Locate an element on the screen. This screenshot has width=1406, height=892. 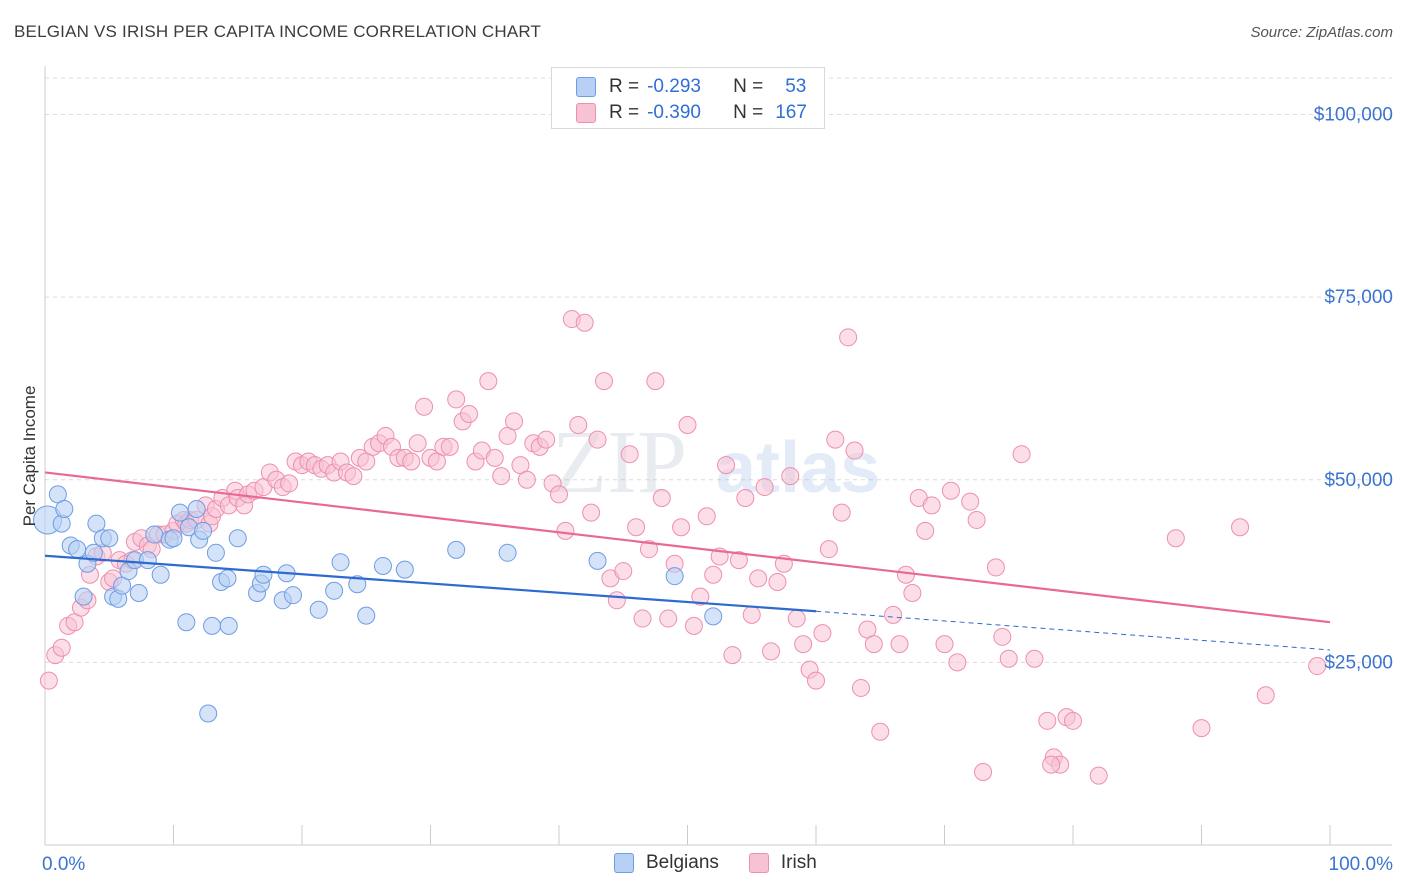
source-label: Source: ZipAtlas.com is located at coordinates (1321, 32).